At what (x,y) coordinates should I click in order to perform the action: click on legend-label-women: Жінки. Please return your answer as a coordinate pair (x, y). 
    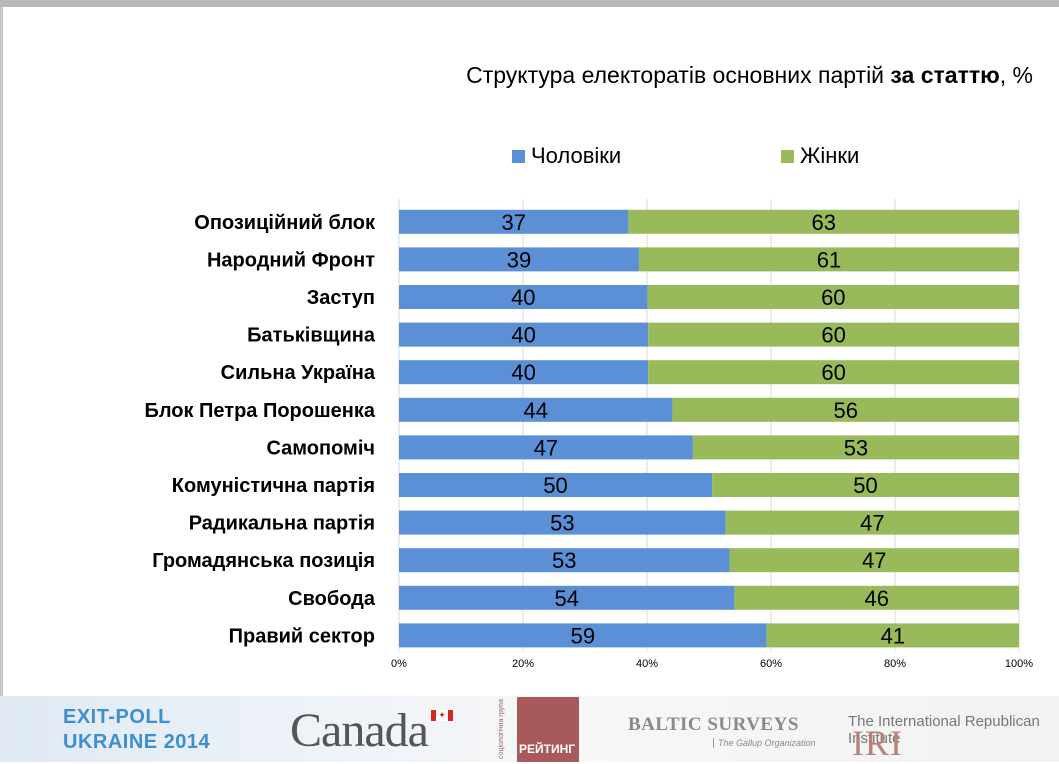
    Looking at the image, I should click on (830, 155).